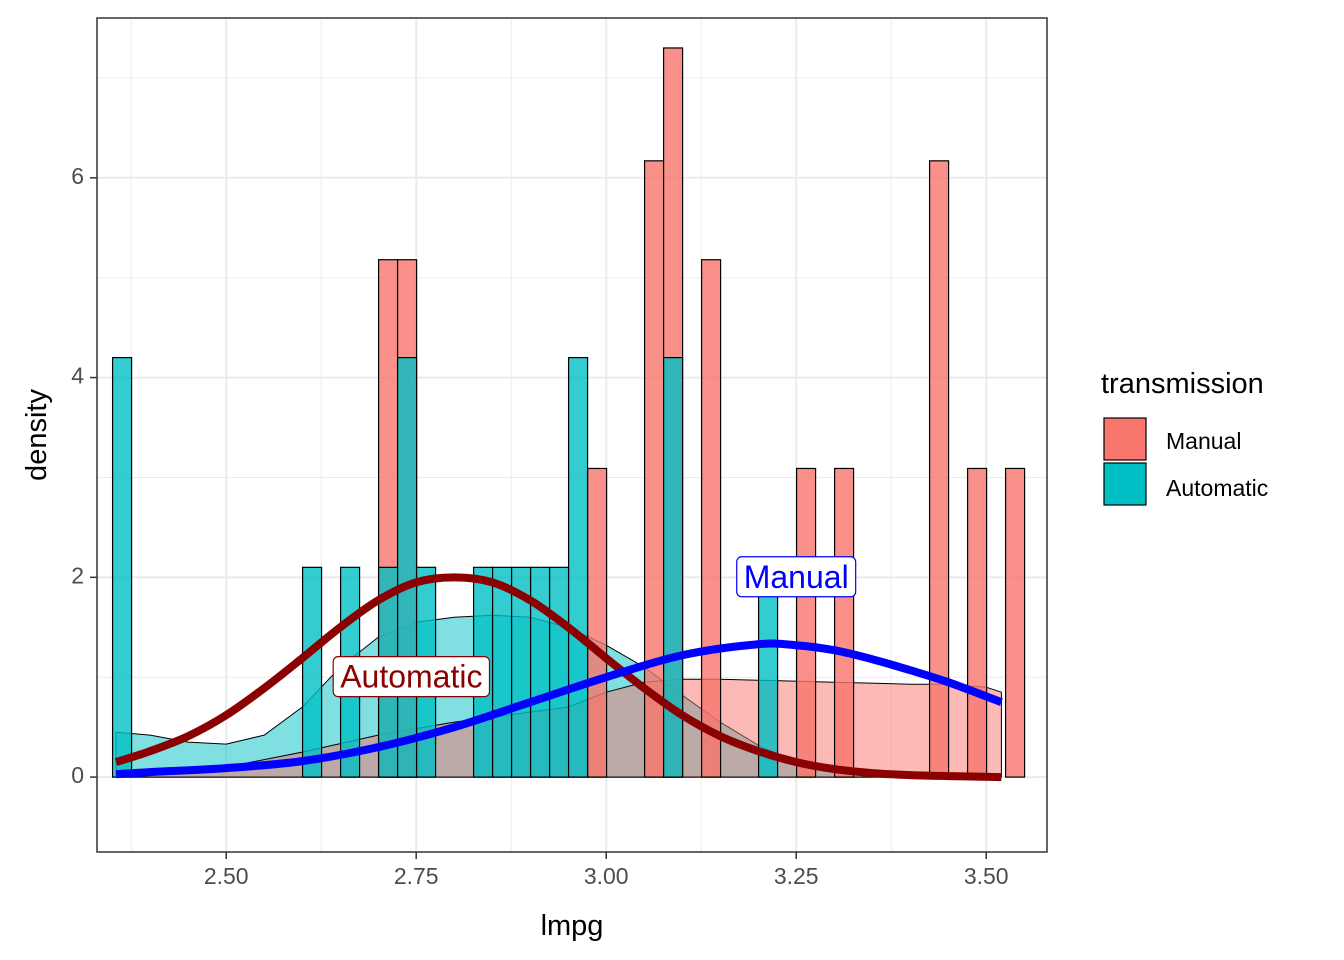 The height and width of the screenshot is (960, 1344). What do you see at coordinates (77, 376) in the screenshot?
I see `y-tick-label: 4` at bounding box center [77, 376].